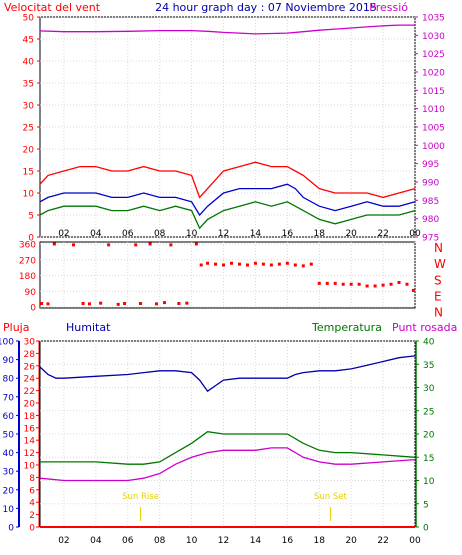 The width and height of the screenshot is (462, 555). What do you see at coordinates (9, 436) in the screenshot?
I see `humidity-tick-label: 50` at bounding box center [9, 436].